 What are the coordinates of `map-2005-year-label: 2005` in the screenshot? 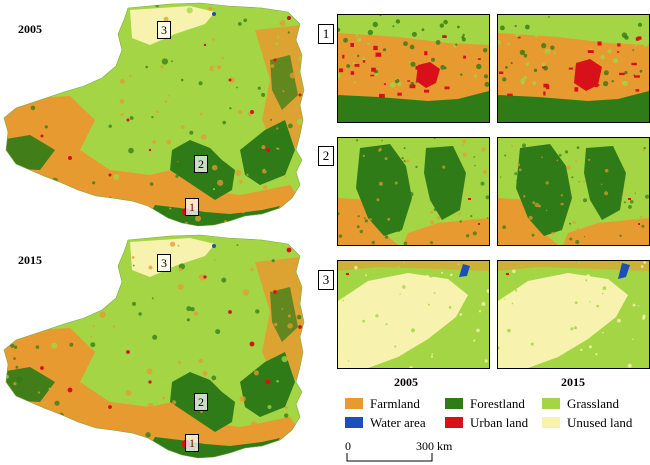 It's located at (30, 29).